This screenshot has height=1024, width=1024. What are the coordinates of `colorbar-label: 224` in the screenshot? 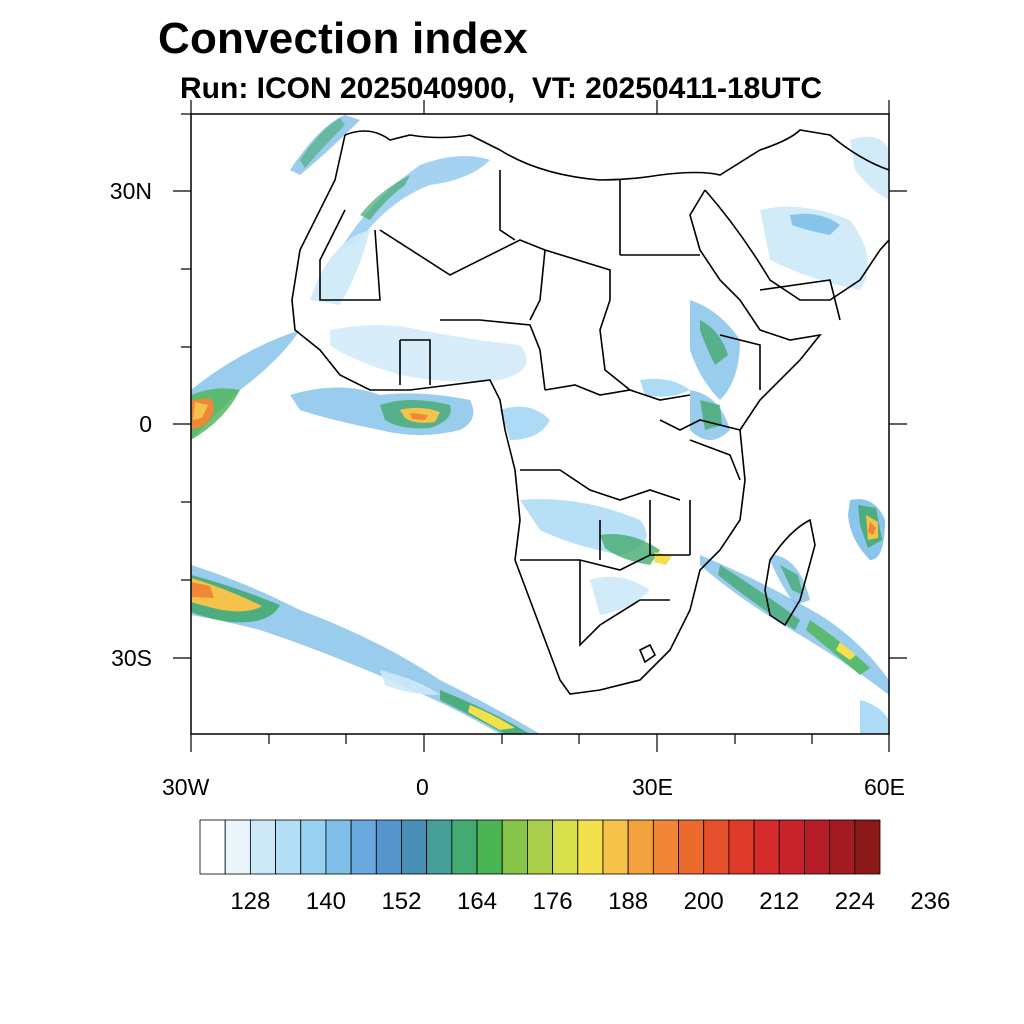 It's located at (854, 901).